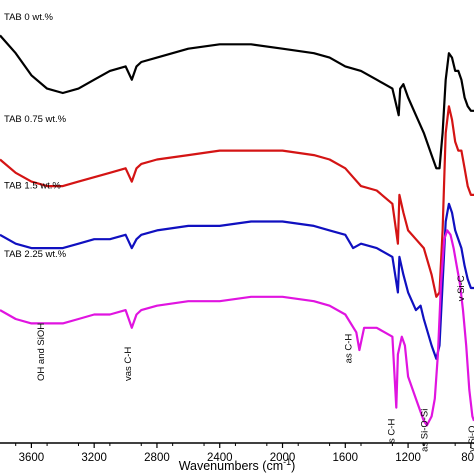 The height and width of the screenshot is (474, 474). Describe the element at coordinates (461, 288) in the screenshot. I see `annotation-5: v Si-C` at that location.